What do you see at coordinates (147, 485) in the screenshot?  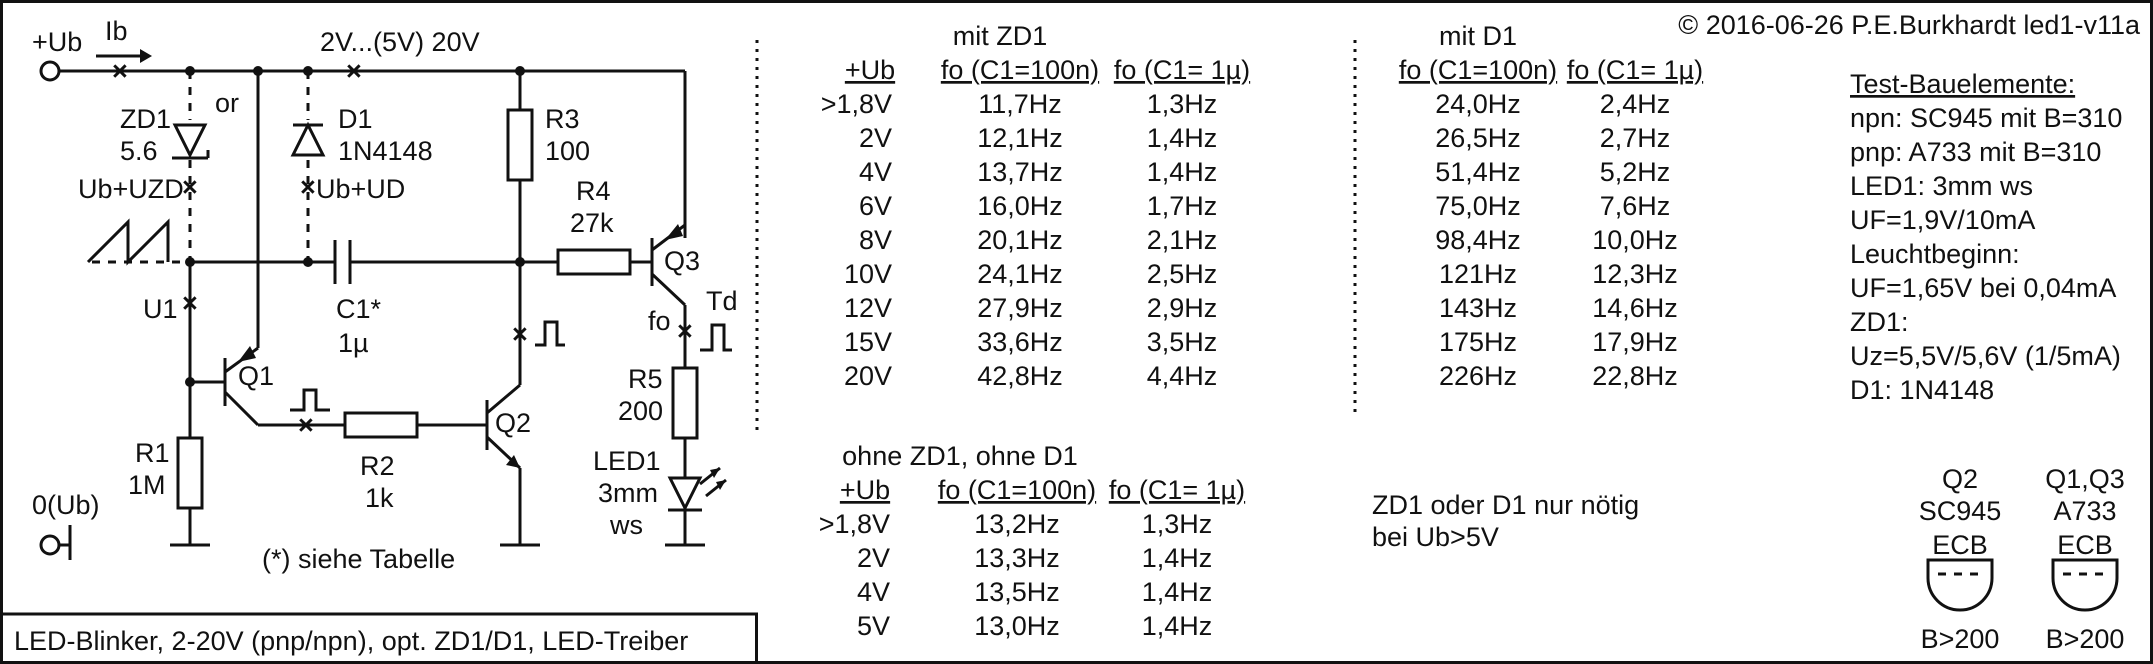 I see `r1-value: 1M` at bounding box center [147, 485].